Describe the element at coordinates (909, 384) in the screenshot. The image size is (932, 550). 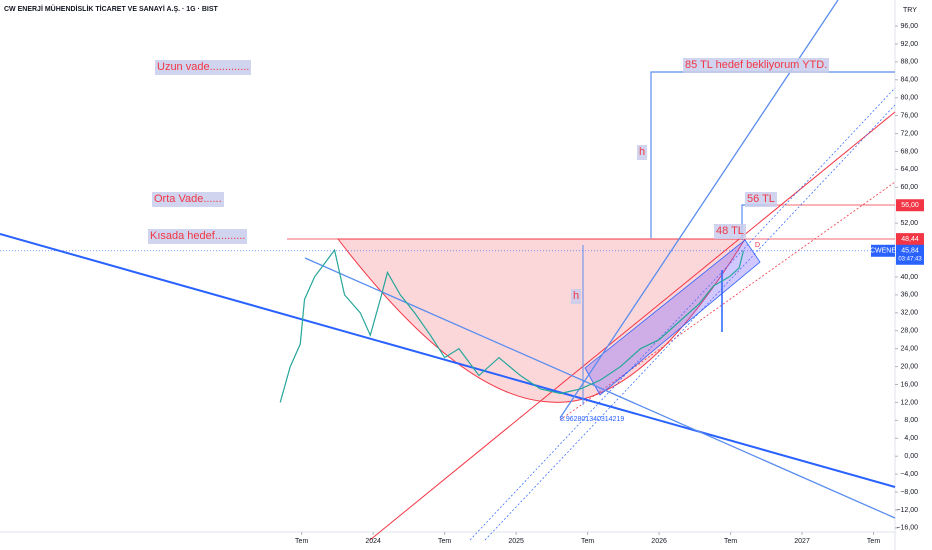
I see `y-tick-label: 16,00` at that location.